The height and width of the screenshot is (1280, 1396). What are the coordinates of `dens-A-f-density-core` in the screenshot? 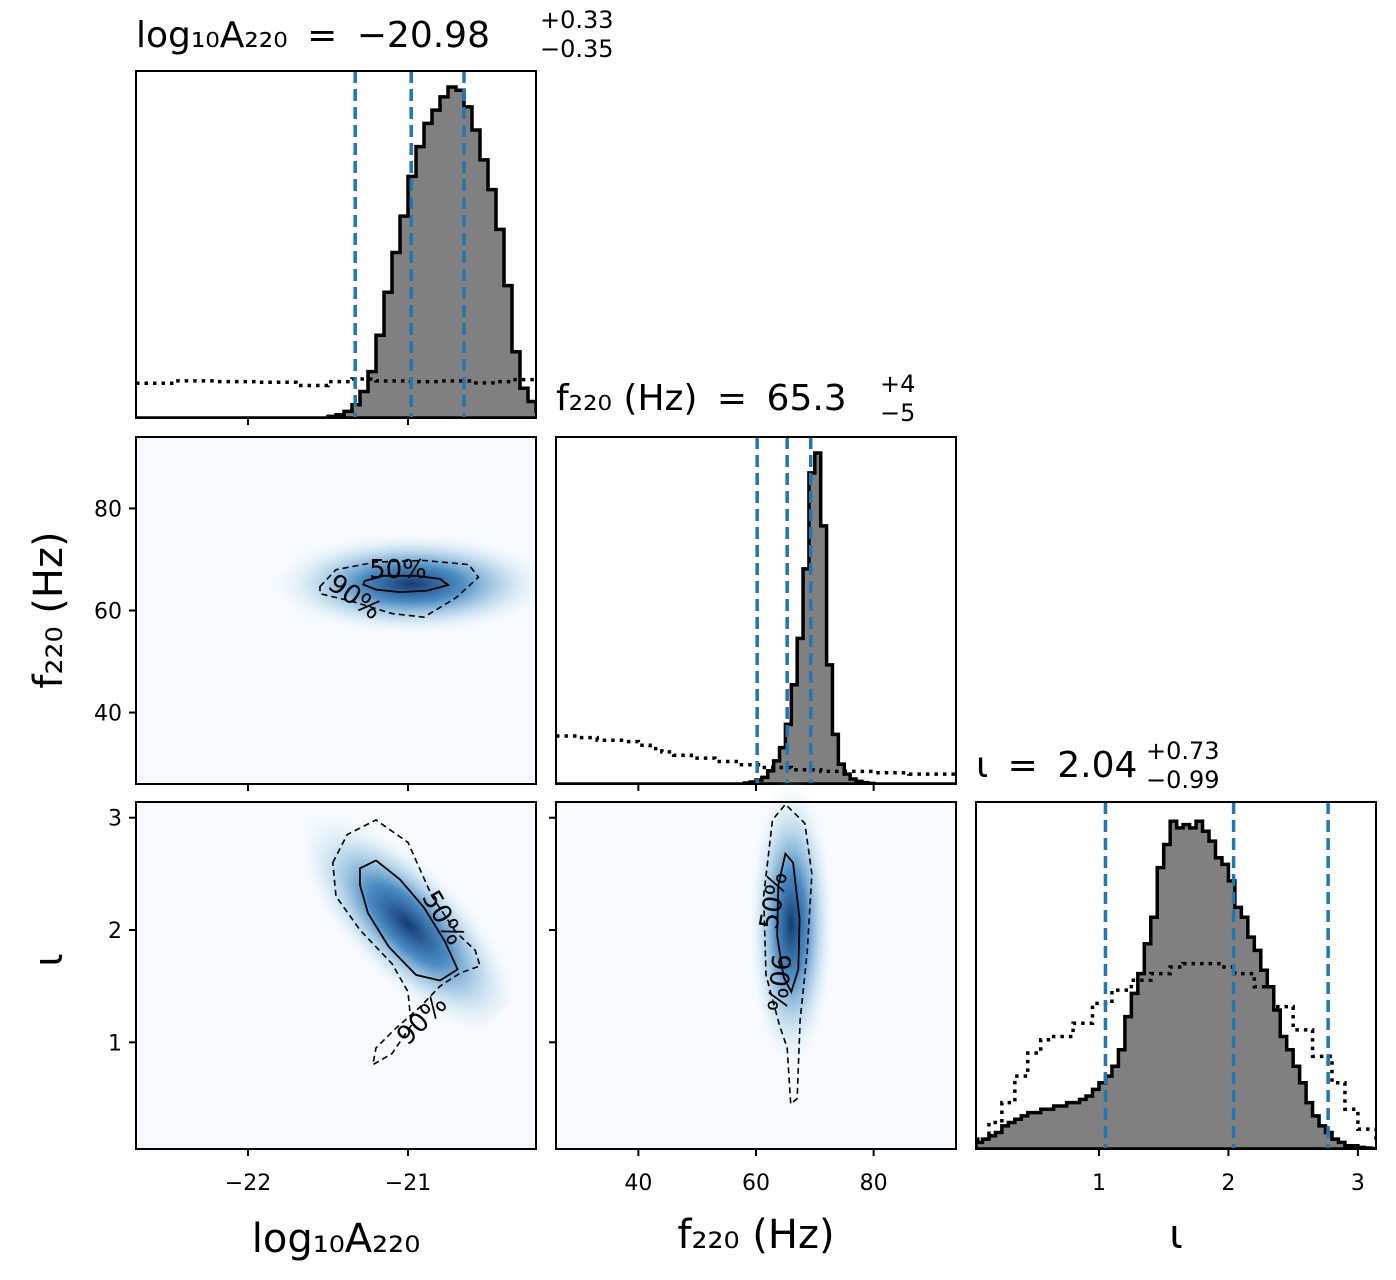 It's located at (401, 583).